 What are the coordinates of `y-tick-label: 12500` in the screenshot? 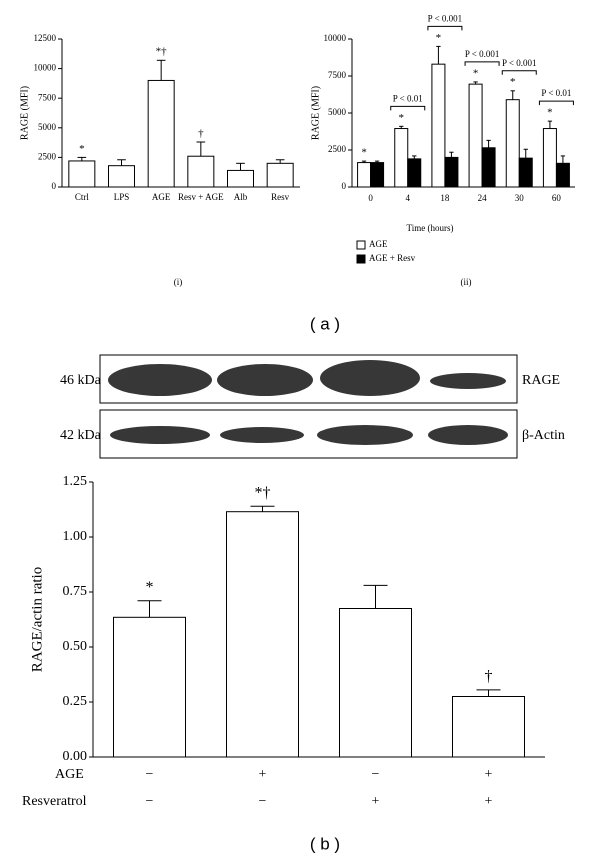 It's located at (45, 38).